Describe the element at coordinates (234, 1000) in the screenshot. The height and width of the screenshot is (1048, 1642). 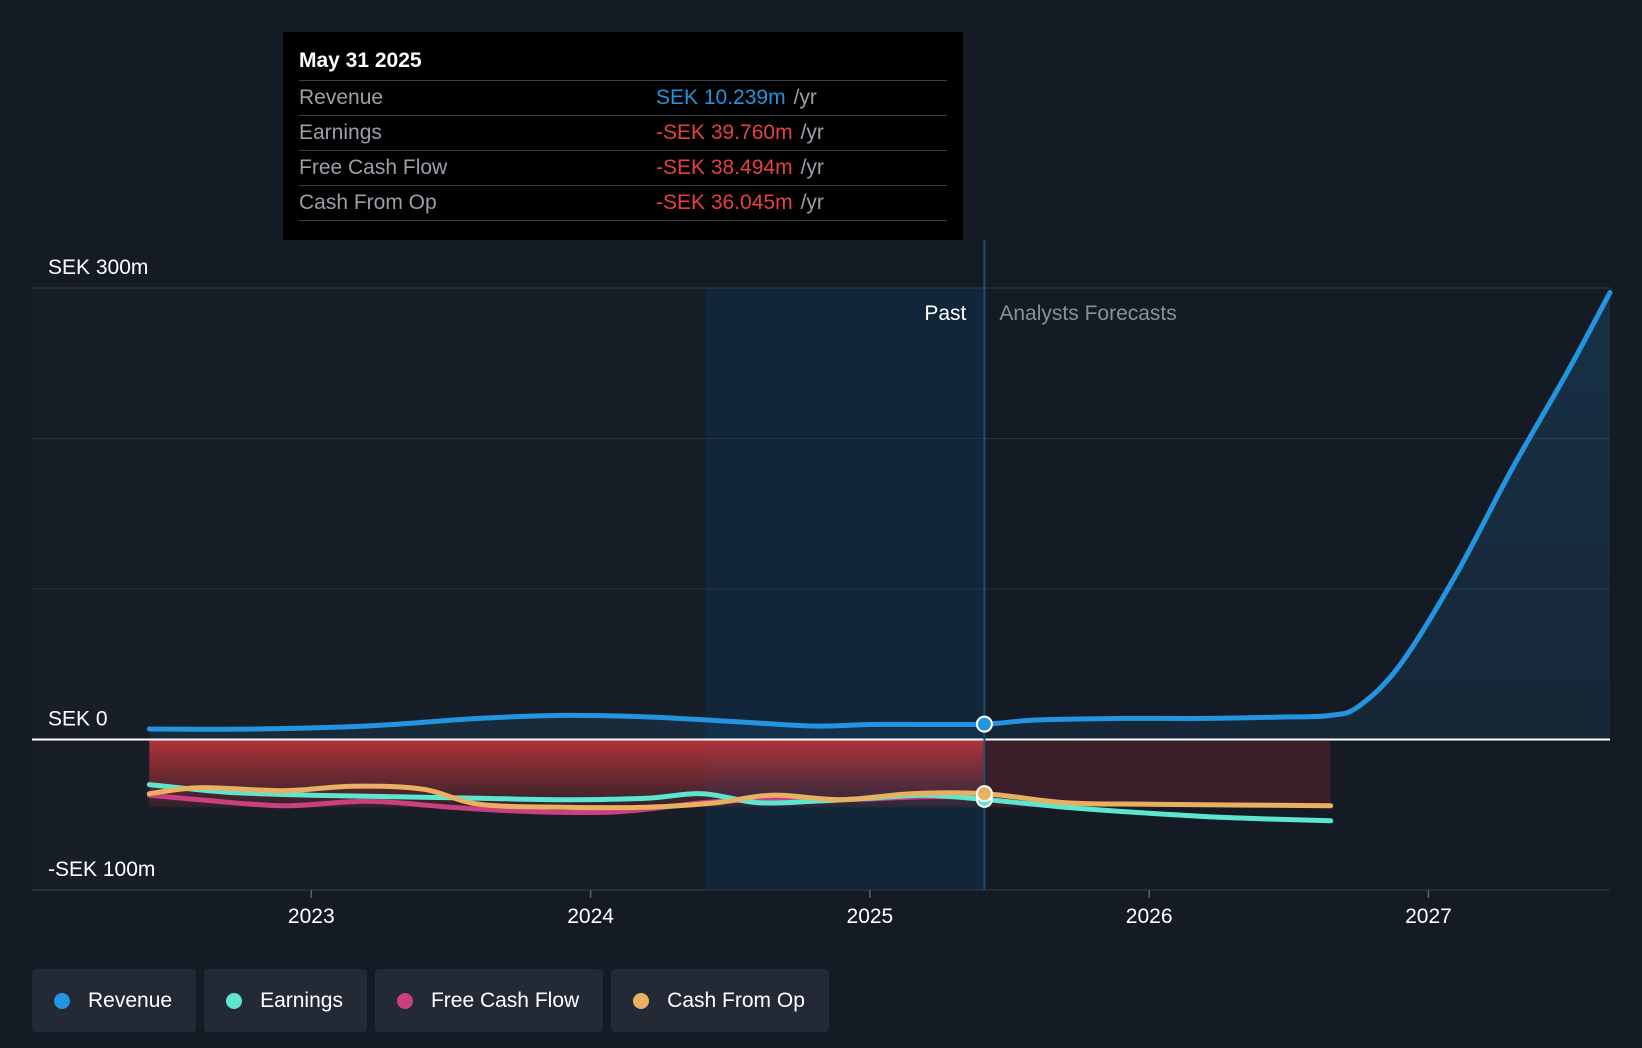
I see `earnings-dot-icon` at that location.